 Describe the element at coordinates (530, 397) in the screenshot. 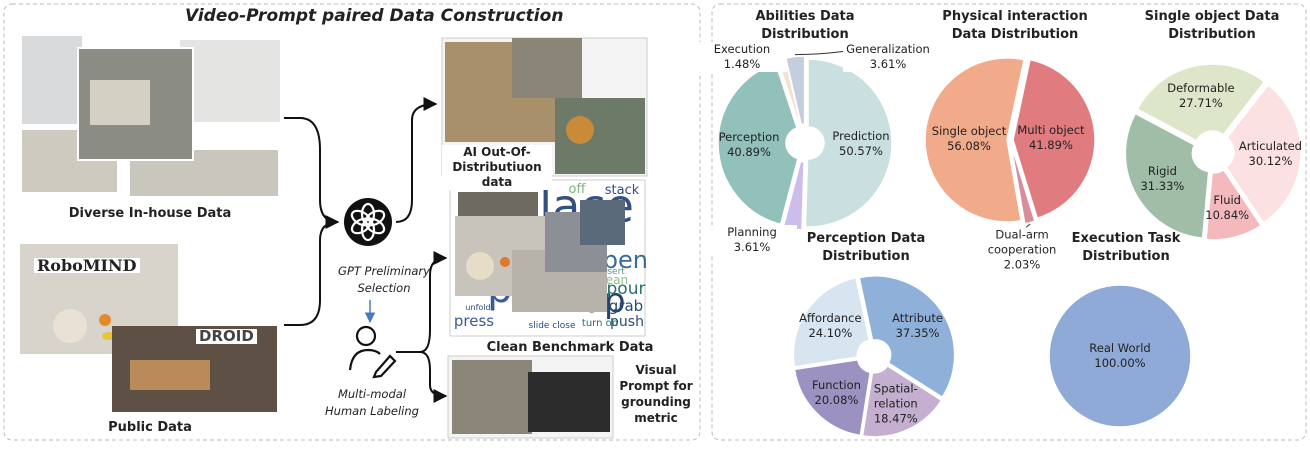

I see `visual-prompt-photos` at that location.